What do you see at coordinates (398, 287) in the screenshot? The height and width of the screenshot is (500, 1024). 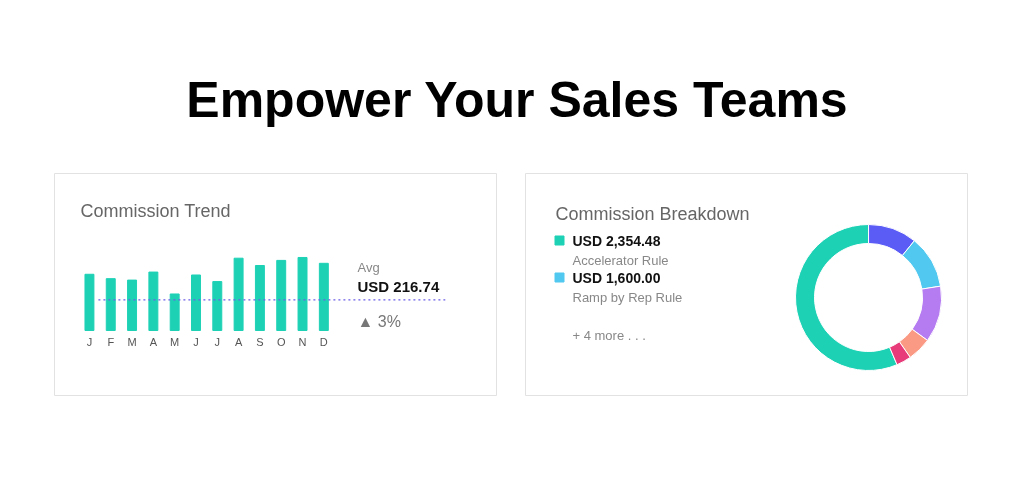 I see `text: USD 216.74` at bounding box center [398, 287].